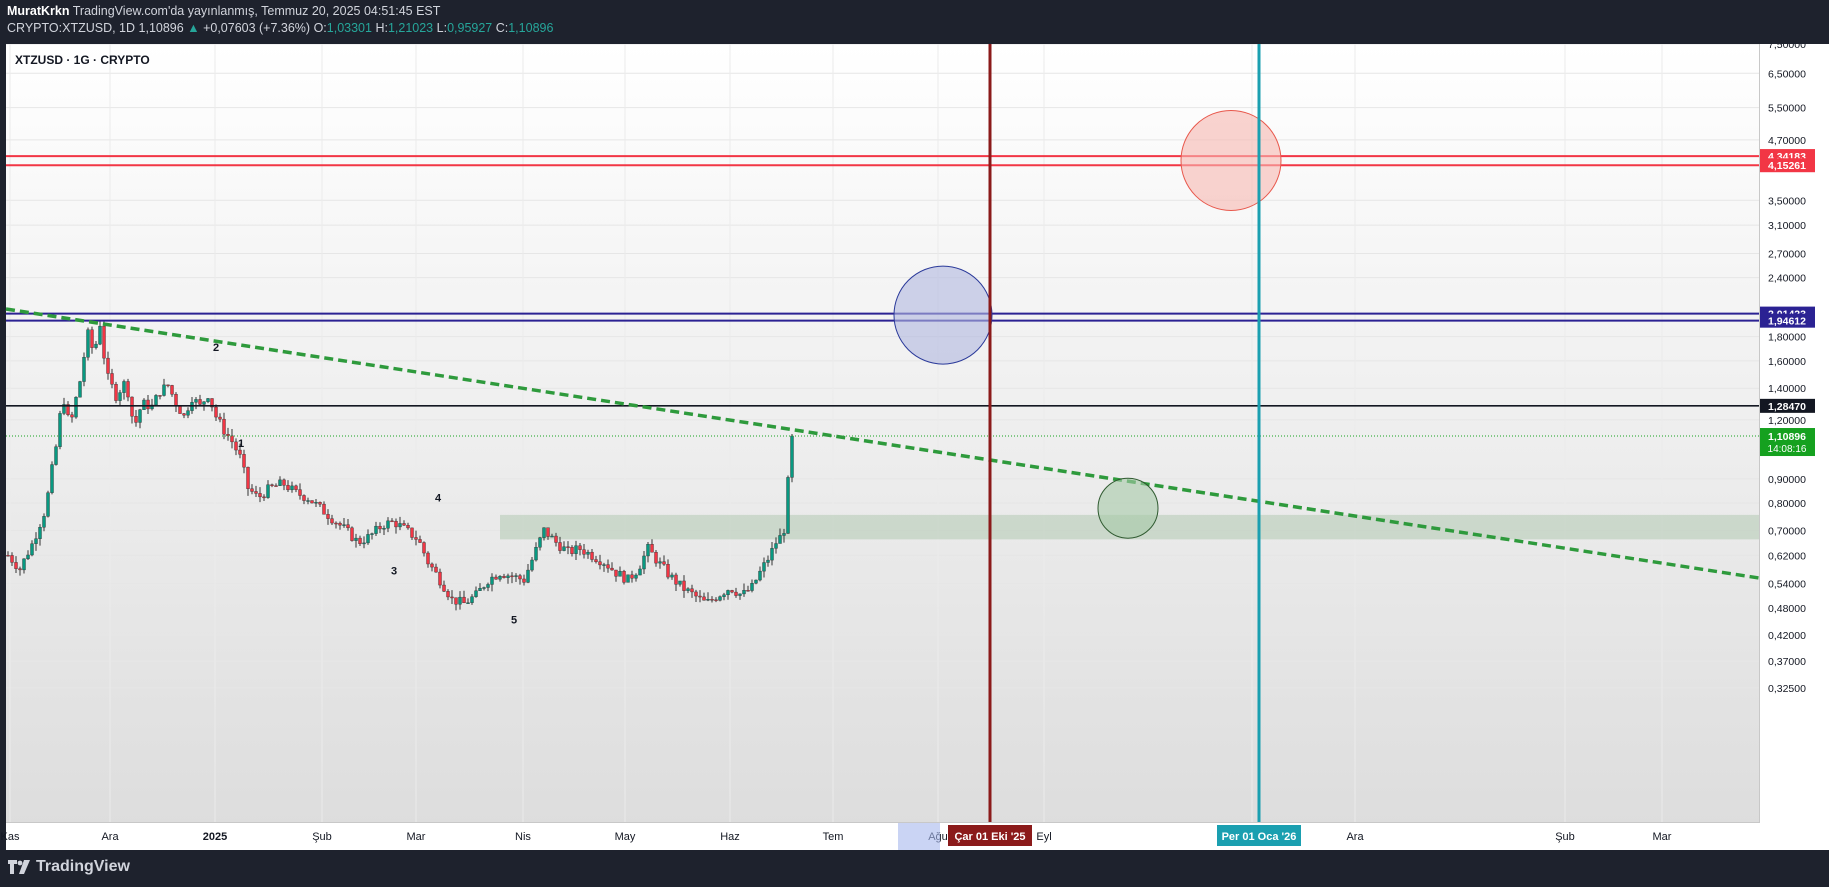 Image resolution: width=1829 pixels, height=887 pixels. What do you see at coordinates (1787, 338) in the screenshot?
I see `y-tick-label: 1,80000` at bounding box center [1787, 338].